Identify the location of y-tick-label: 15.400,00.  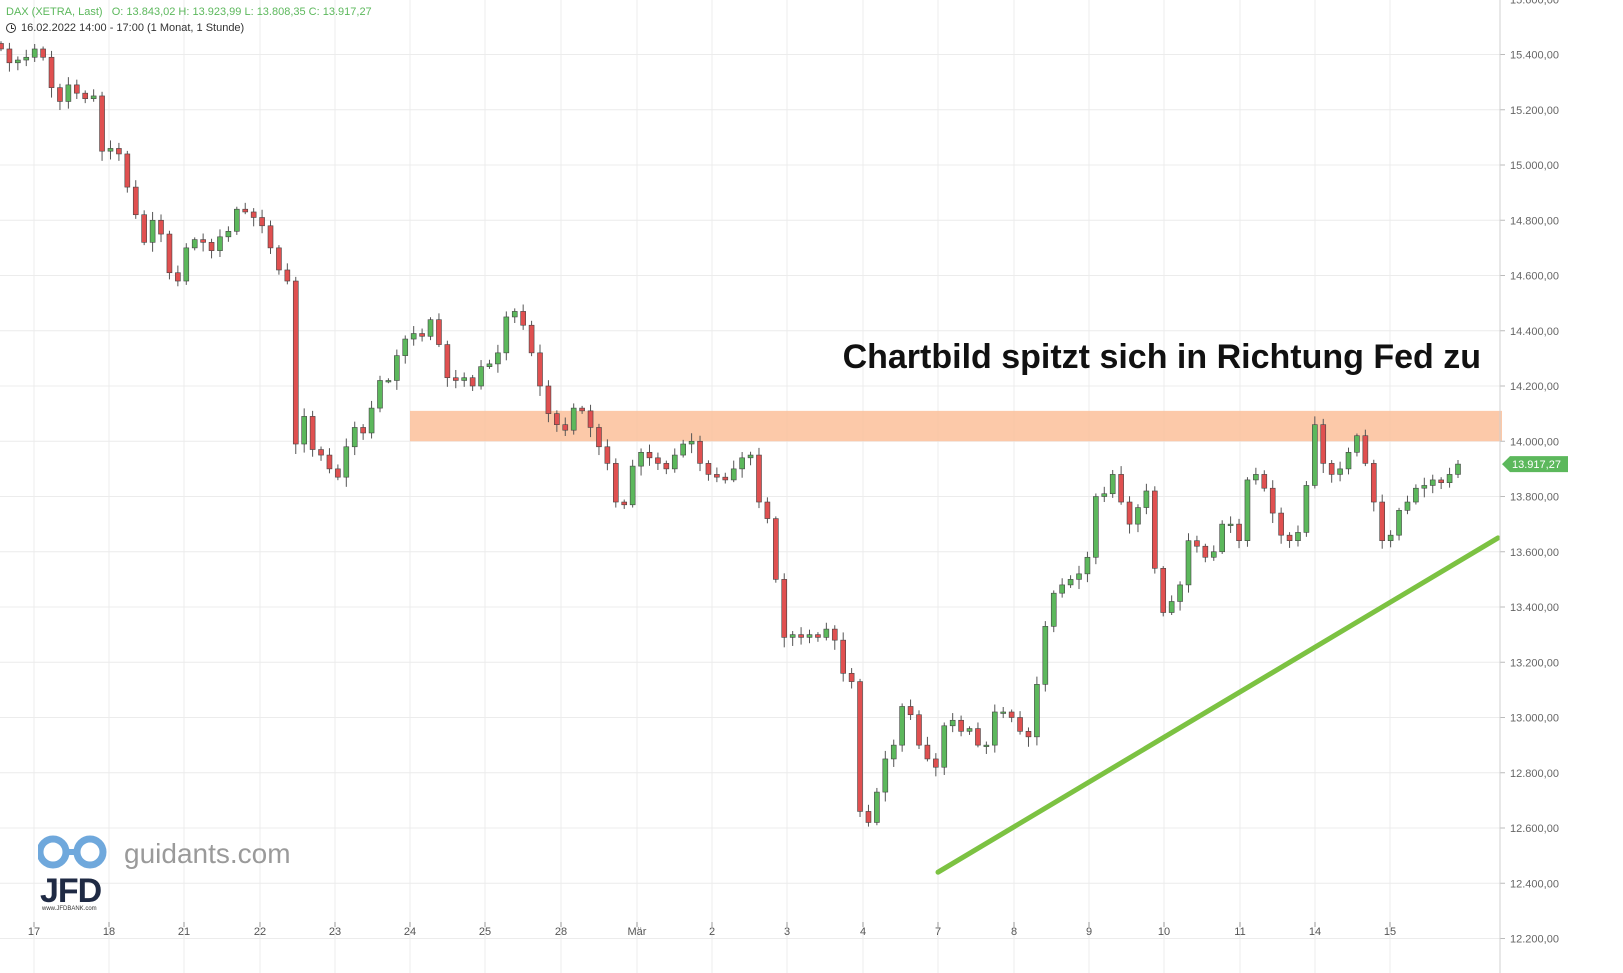
(1534, 56).